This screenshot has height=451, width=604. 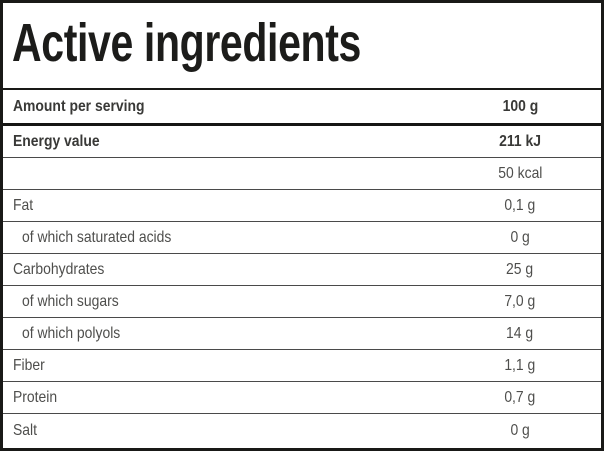 I want to click on row-label: of which polyols, so click(x=71, y=333).